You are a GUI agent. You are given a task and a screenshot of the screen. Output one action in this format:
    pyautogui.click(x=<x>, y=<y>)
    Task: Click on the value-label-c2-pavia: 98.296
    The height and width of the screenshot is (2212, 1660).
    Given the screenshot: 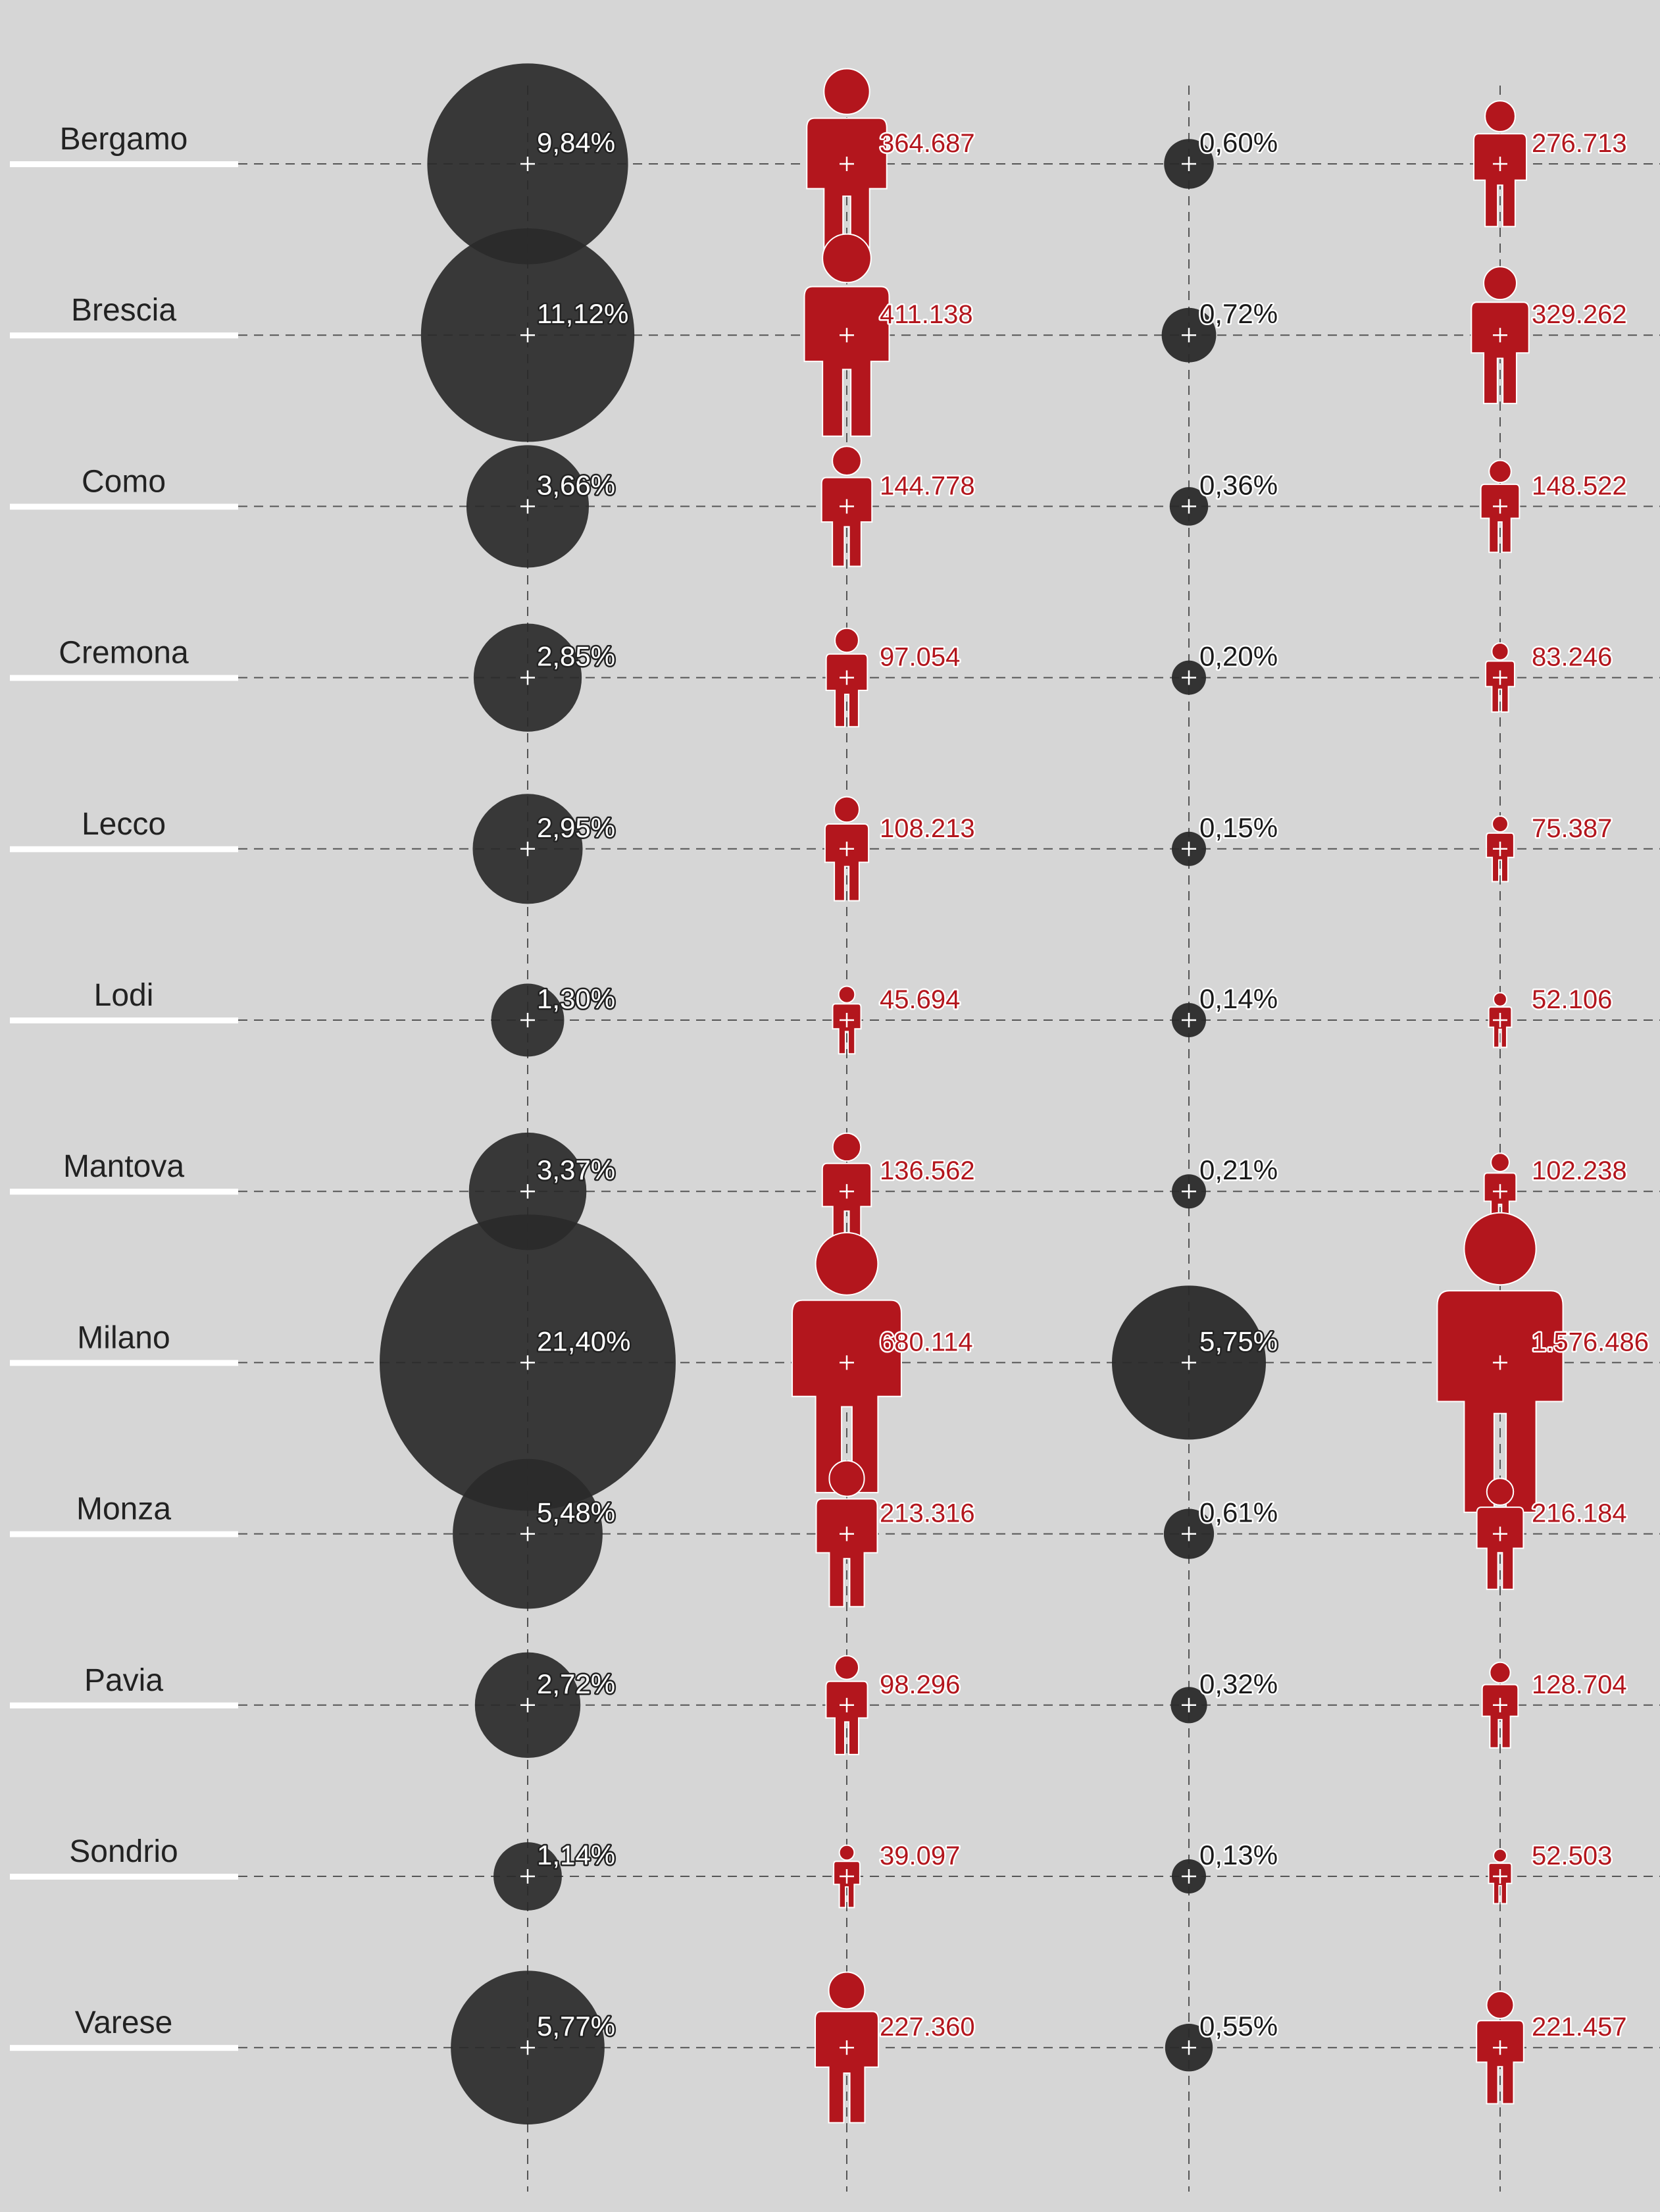 What is the action you would take?
    pyautogui.click(x=920, y=1684)
    